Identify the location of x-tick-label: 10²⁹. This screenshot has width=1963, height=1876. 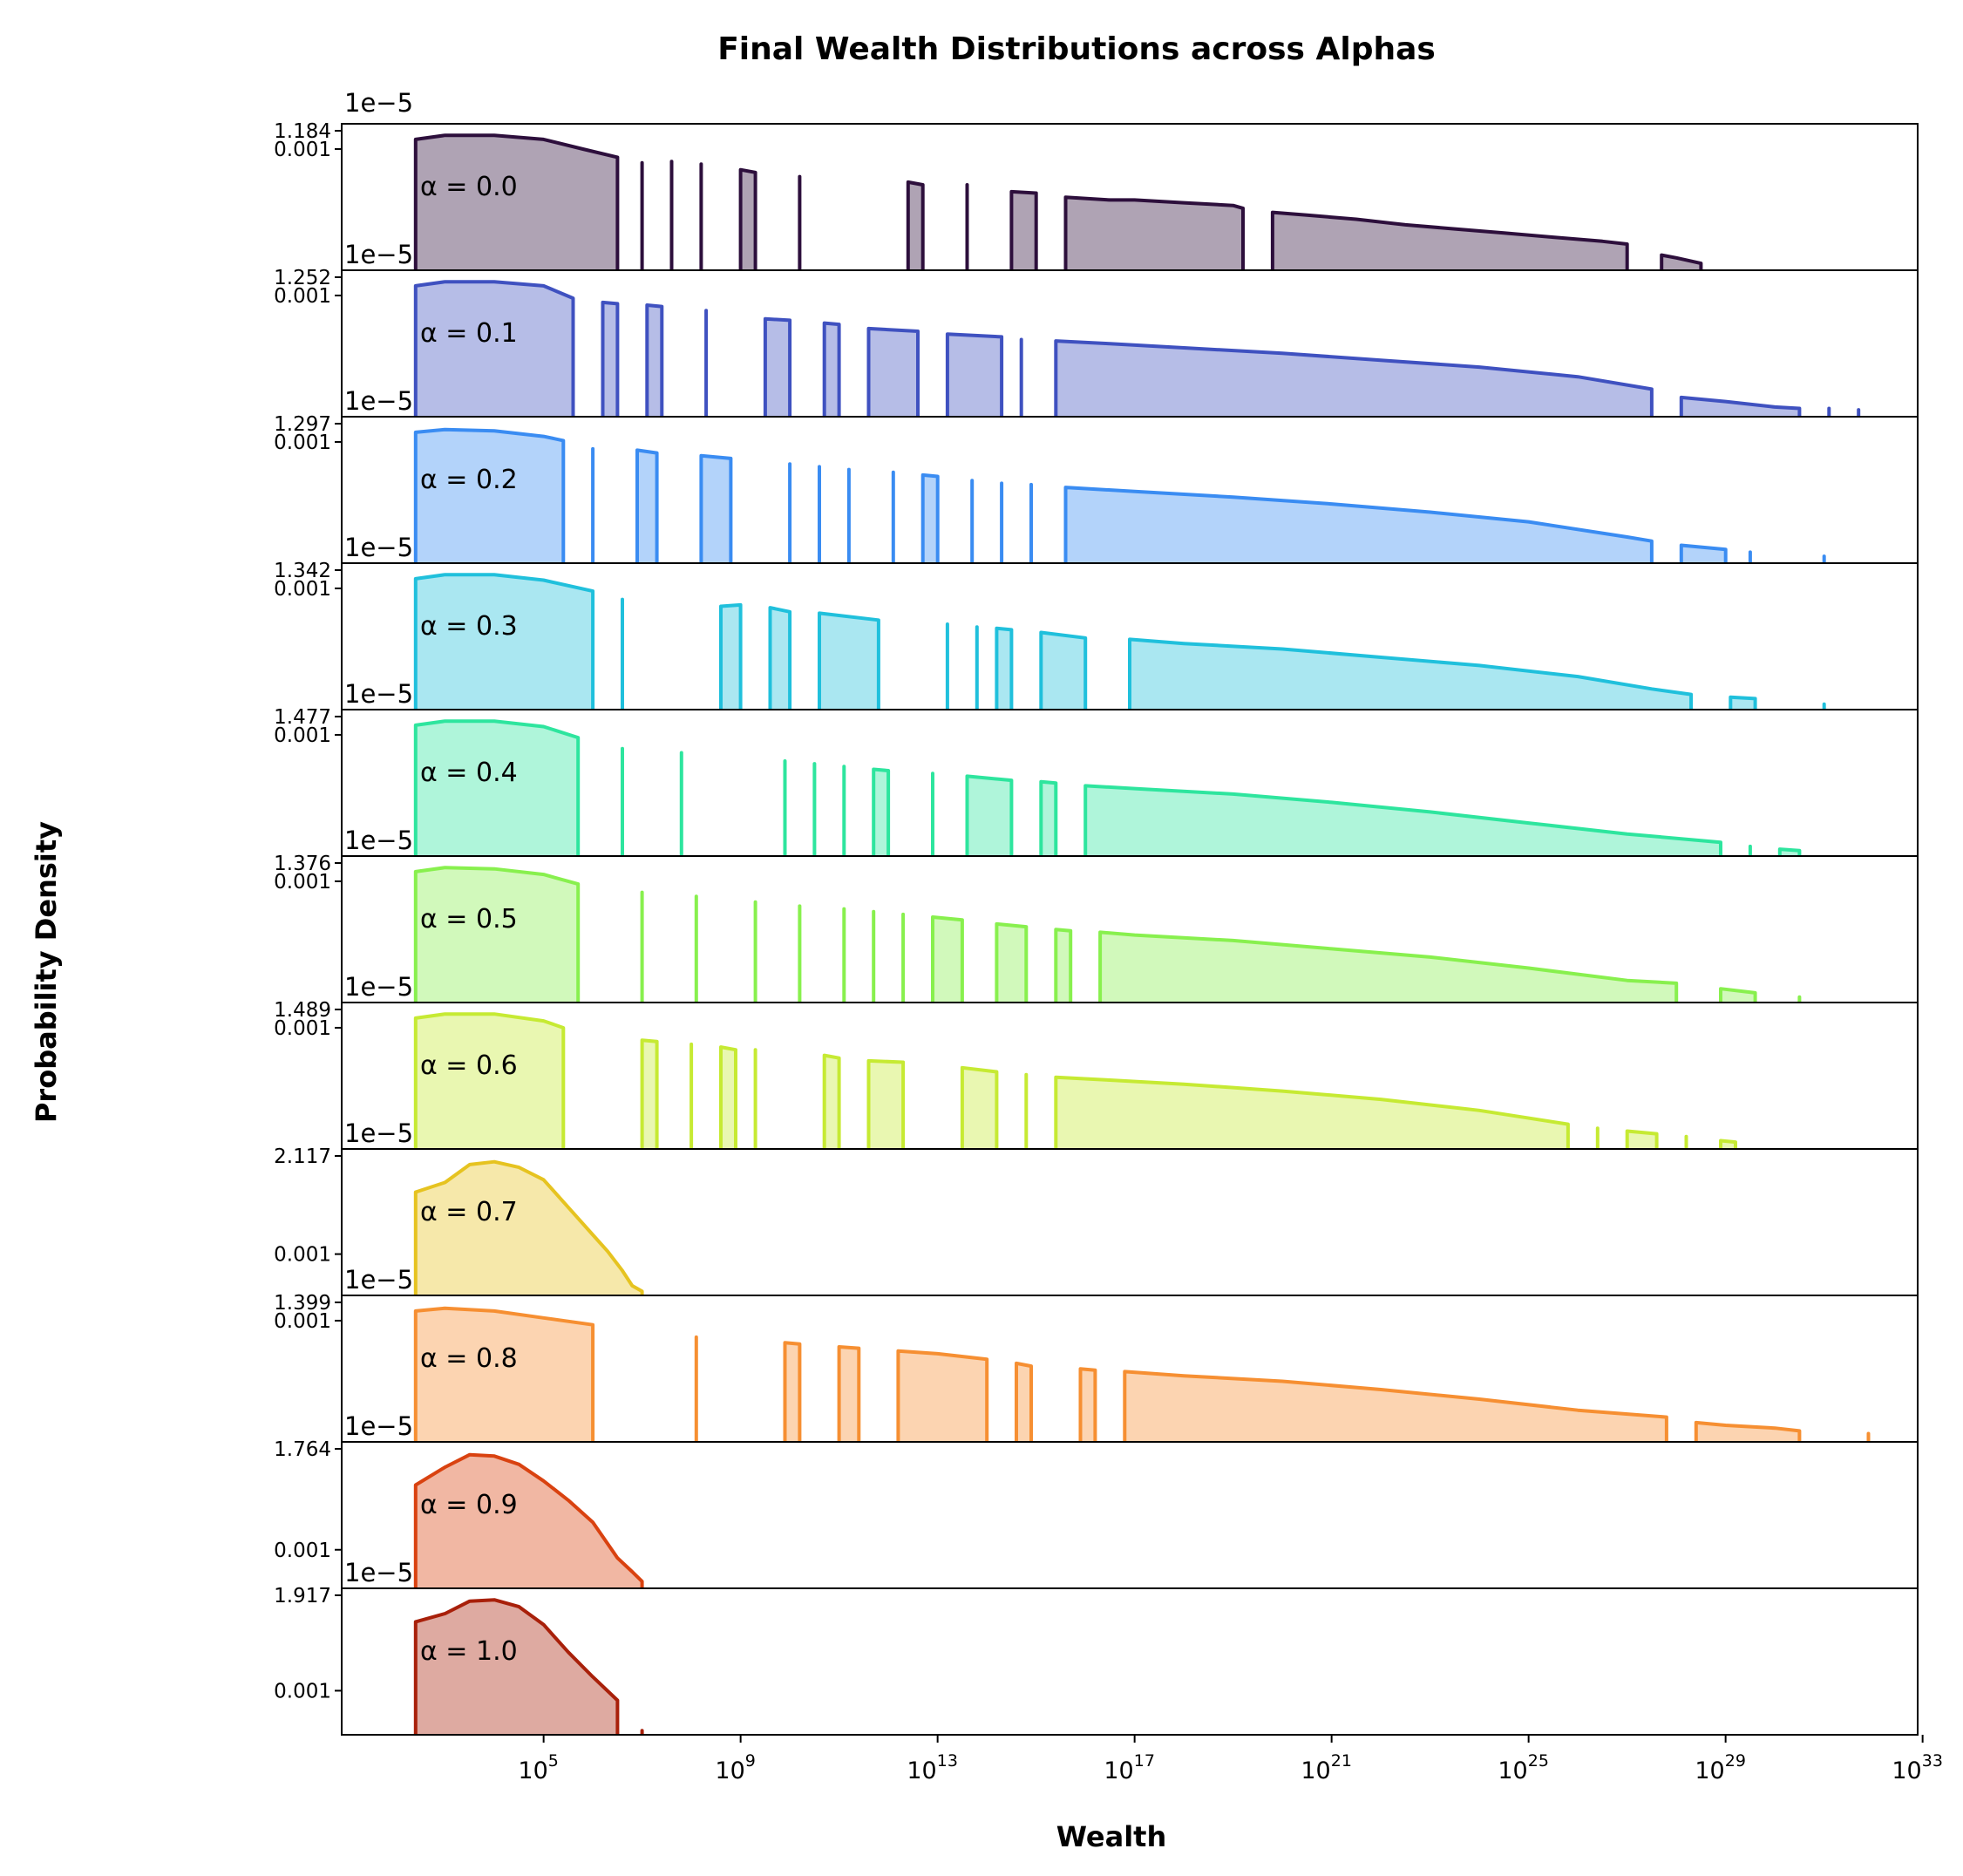
(1721, 1767).